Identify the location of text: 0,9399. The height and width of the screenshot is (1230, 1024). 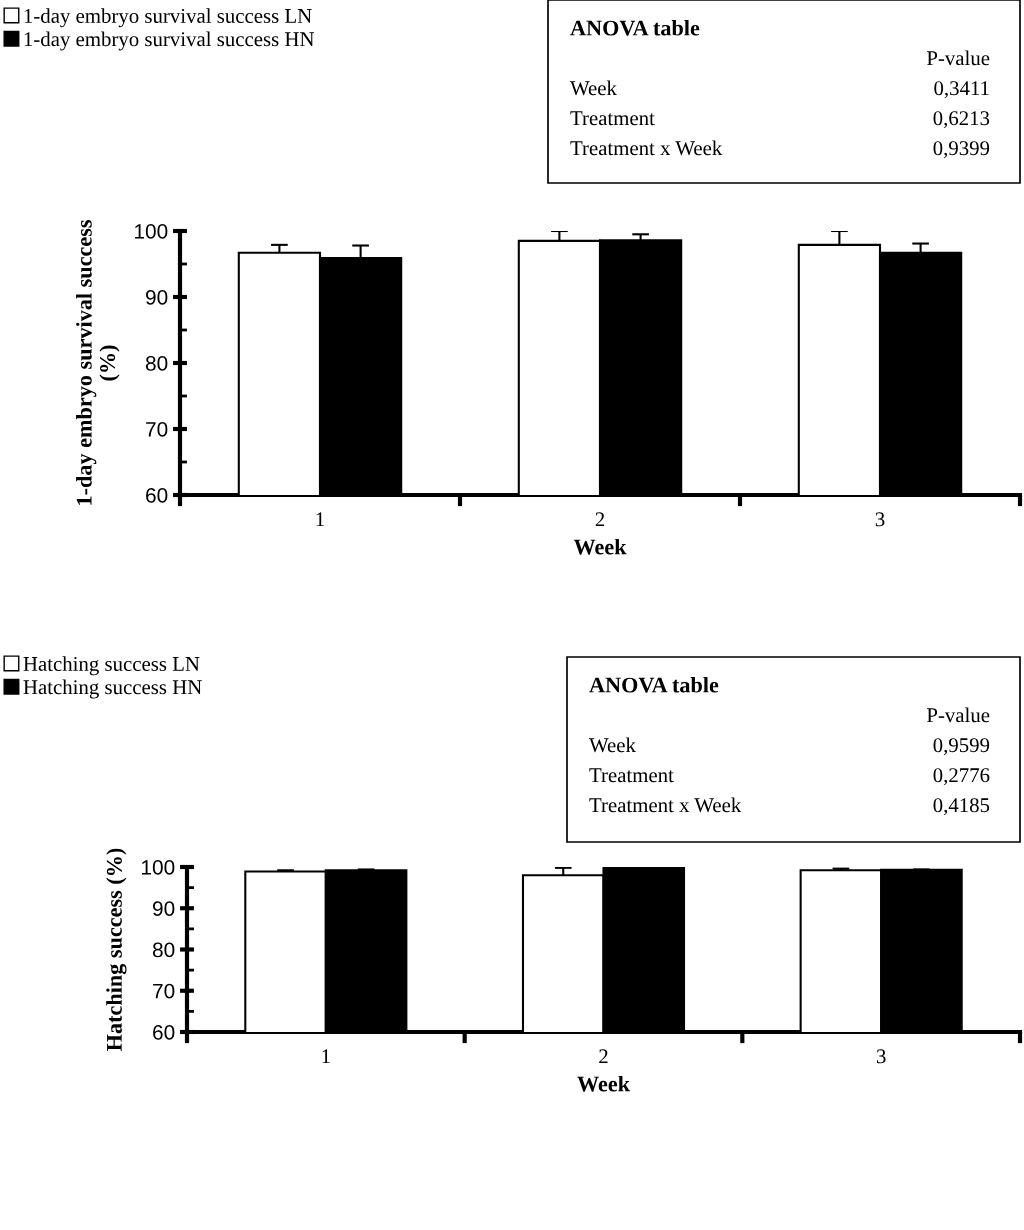
(961, 150).